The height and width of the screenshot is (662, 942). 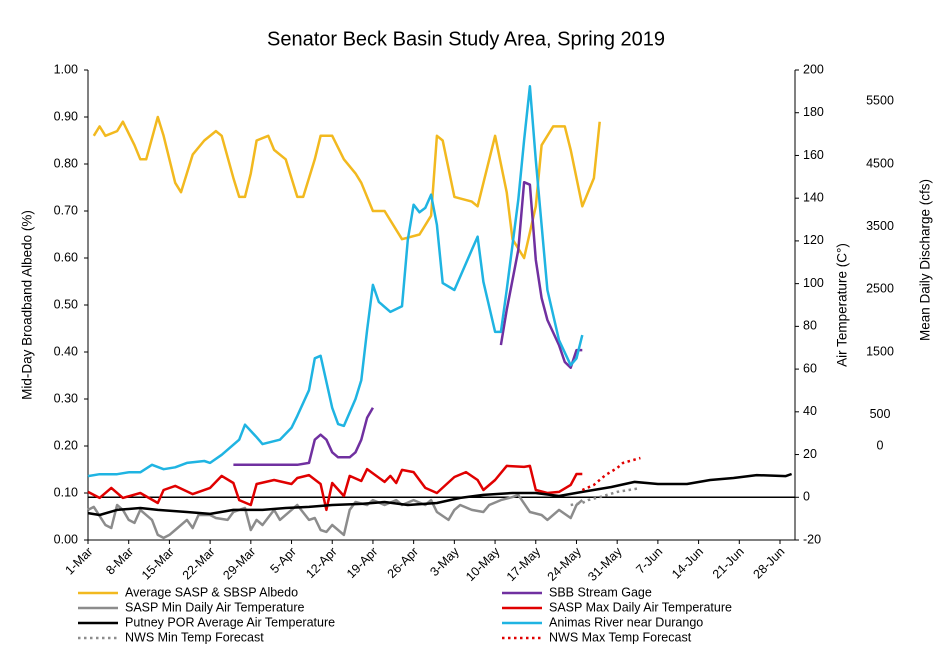 I want to click on y2-tick-label: 100, so click(x=813, y=283).